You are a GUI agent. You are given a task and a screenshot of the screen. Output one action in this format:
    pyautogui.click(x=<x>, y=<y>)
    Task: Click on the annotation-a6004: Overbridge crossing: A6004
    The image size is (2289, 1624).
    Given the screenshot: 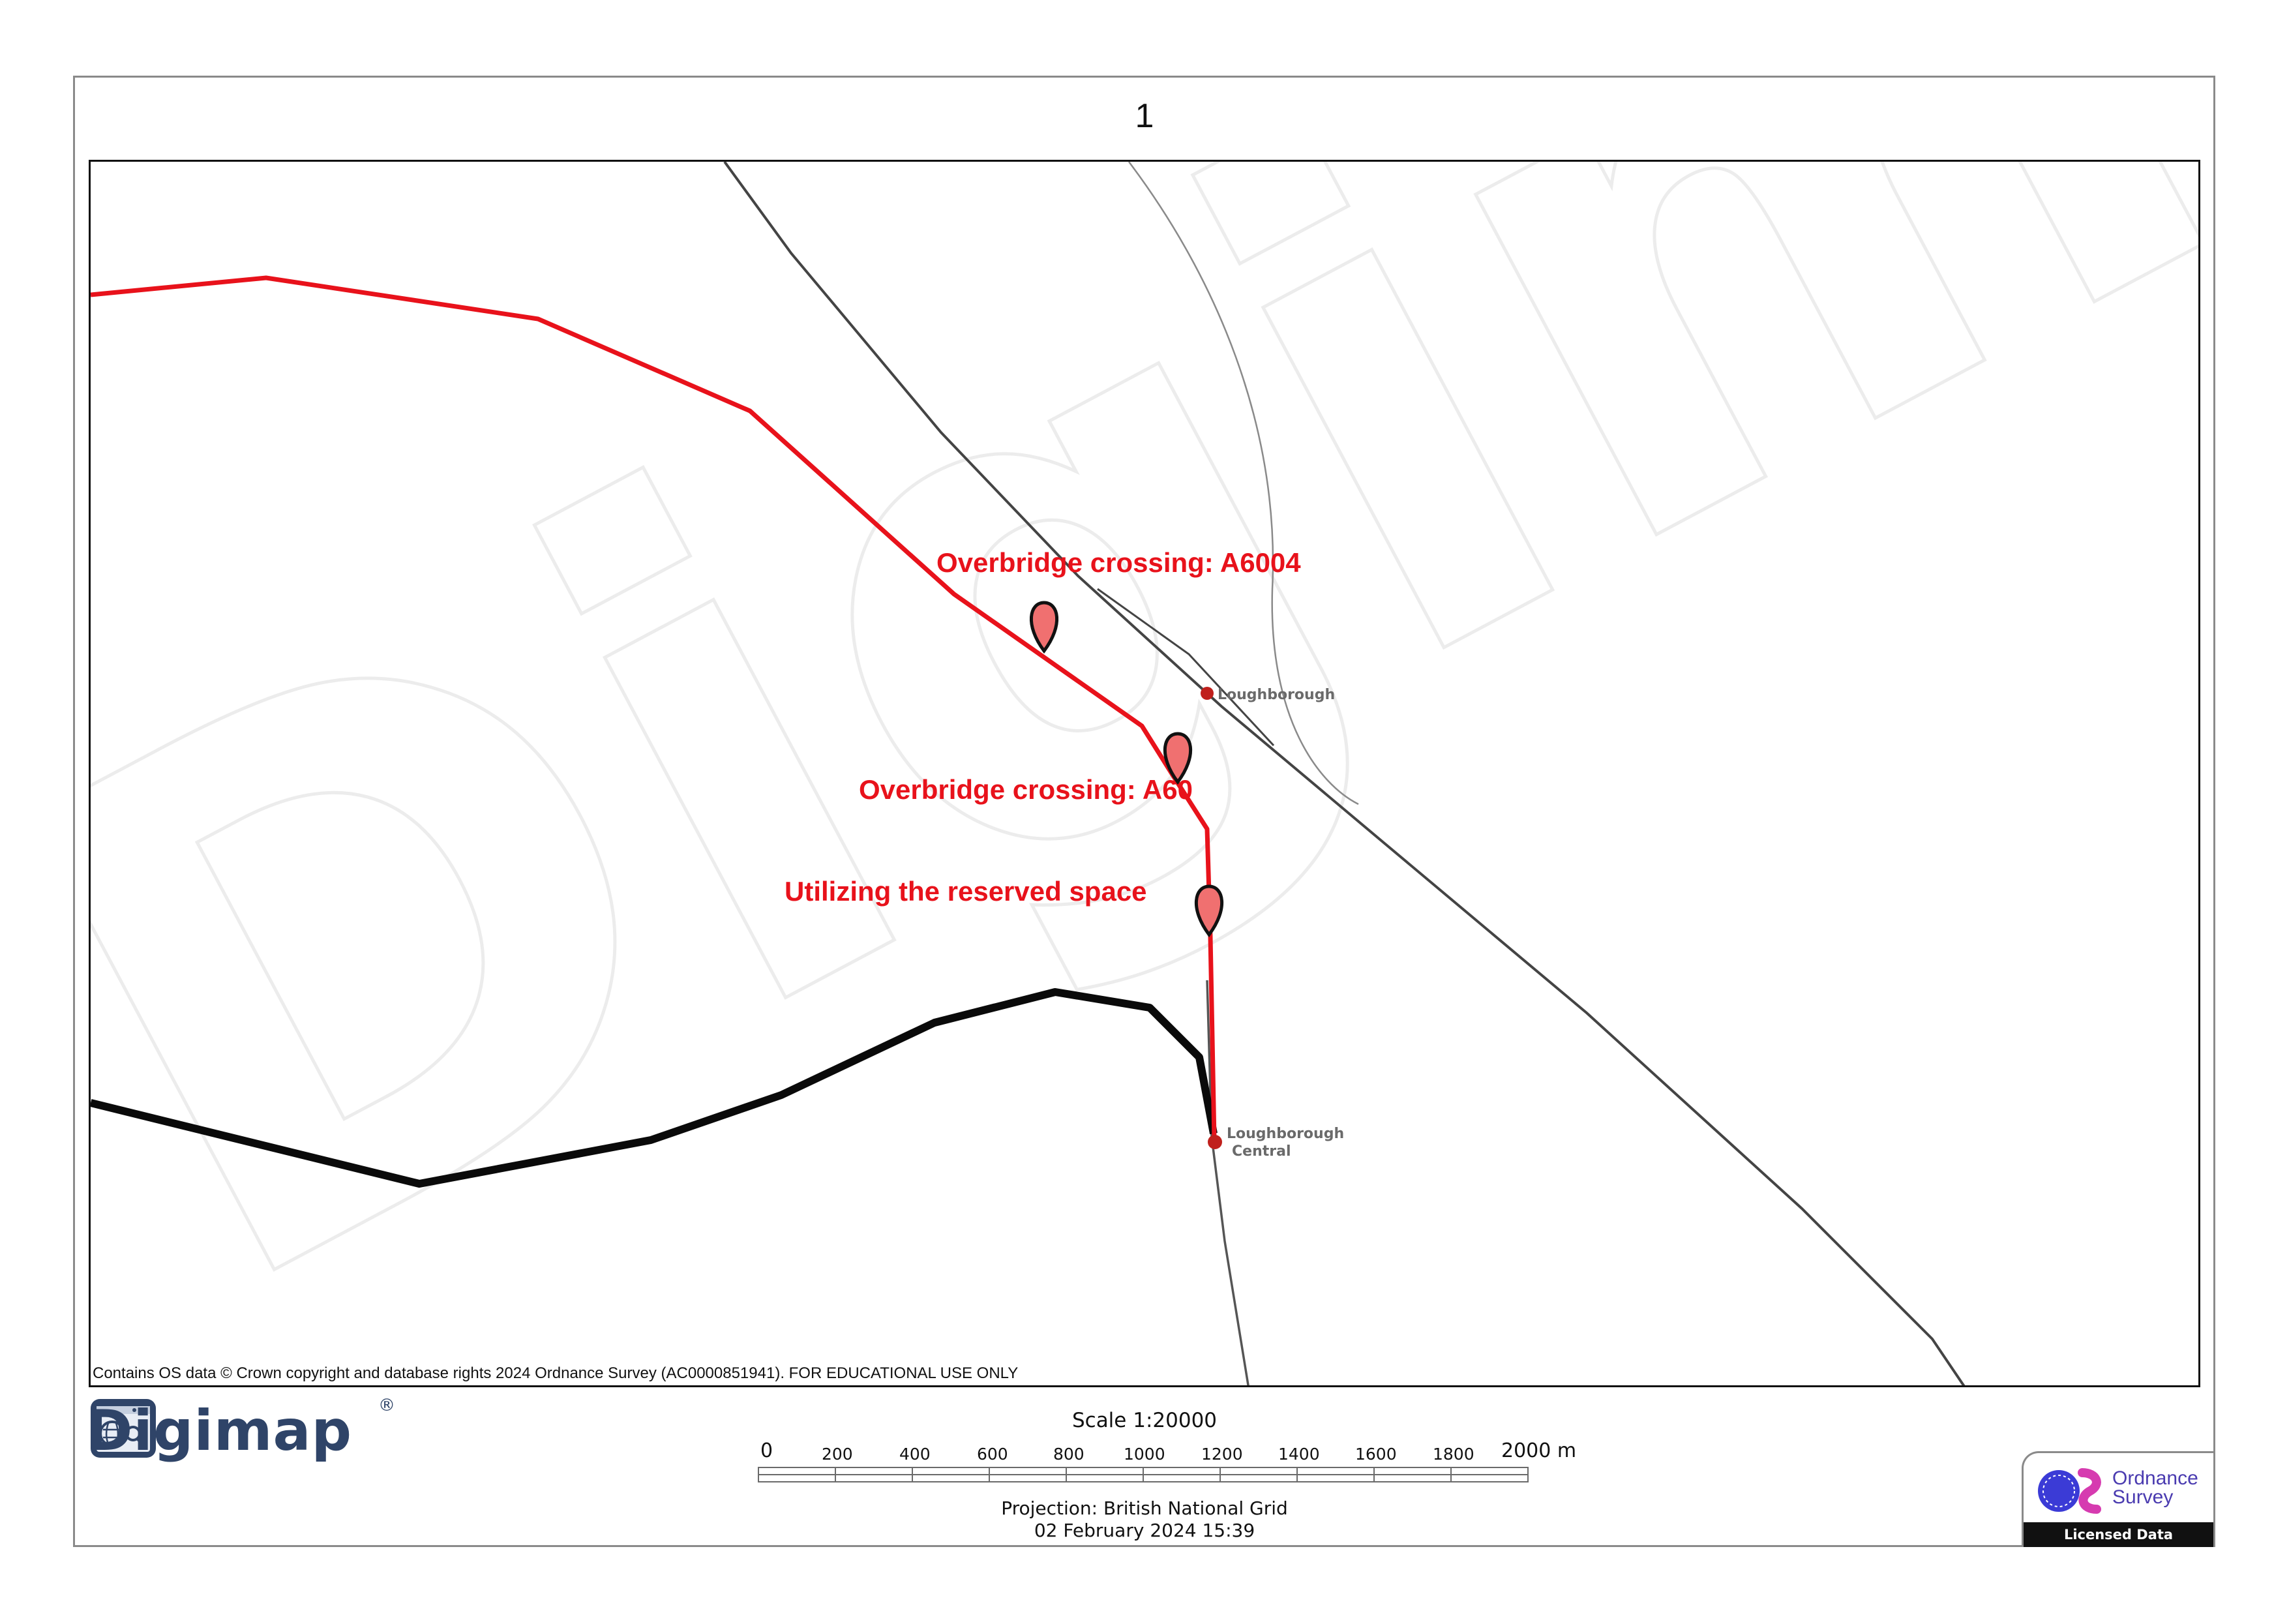 What is the action you would take?
    pyautogui.click(x=1118, y=562)
    